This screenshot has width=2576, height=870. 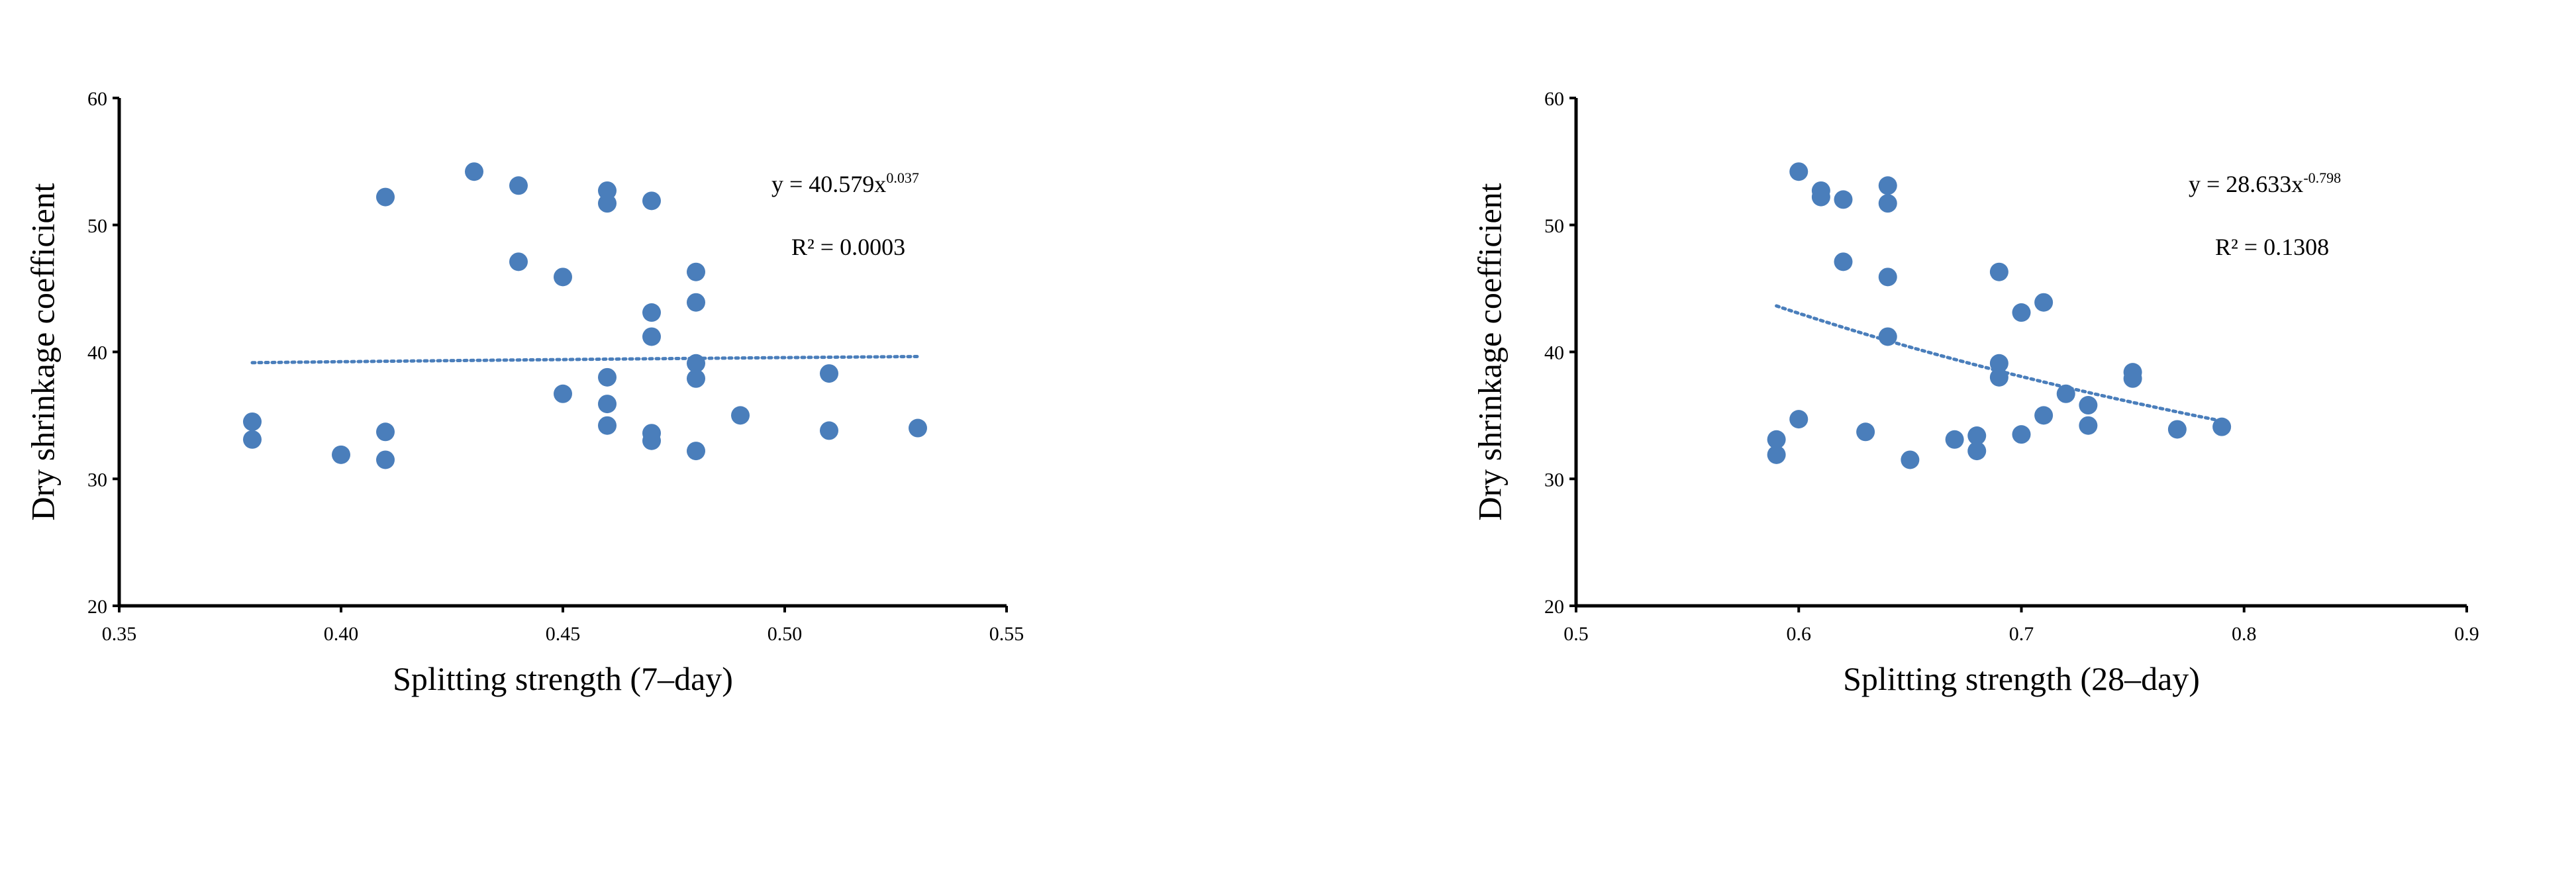 I want to click on chart-28day-r-squared: R² = 0.1308, so click(x=2272, y=247).